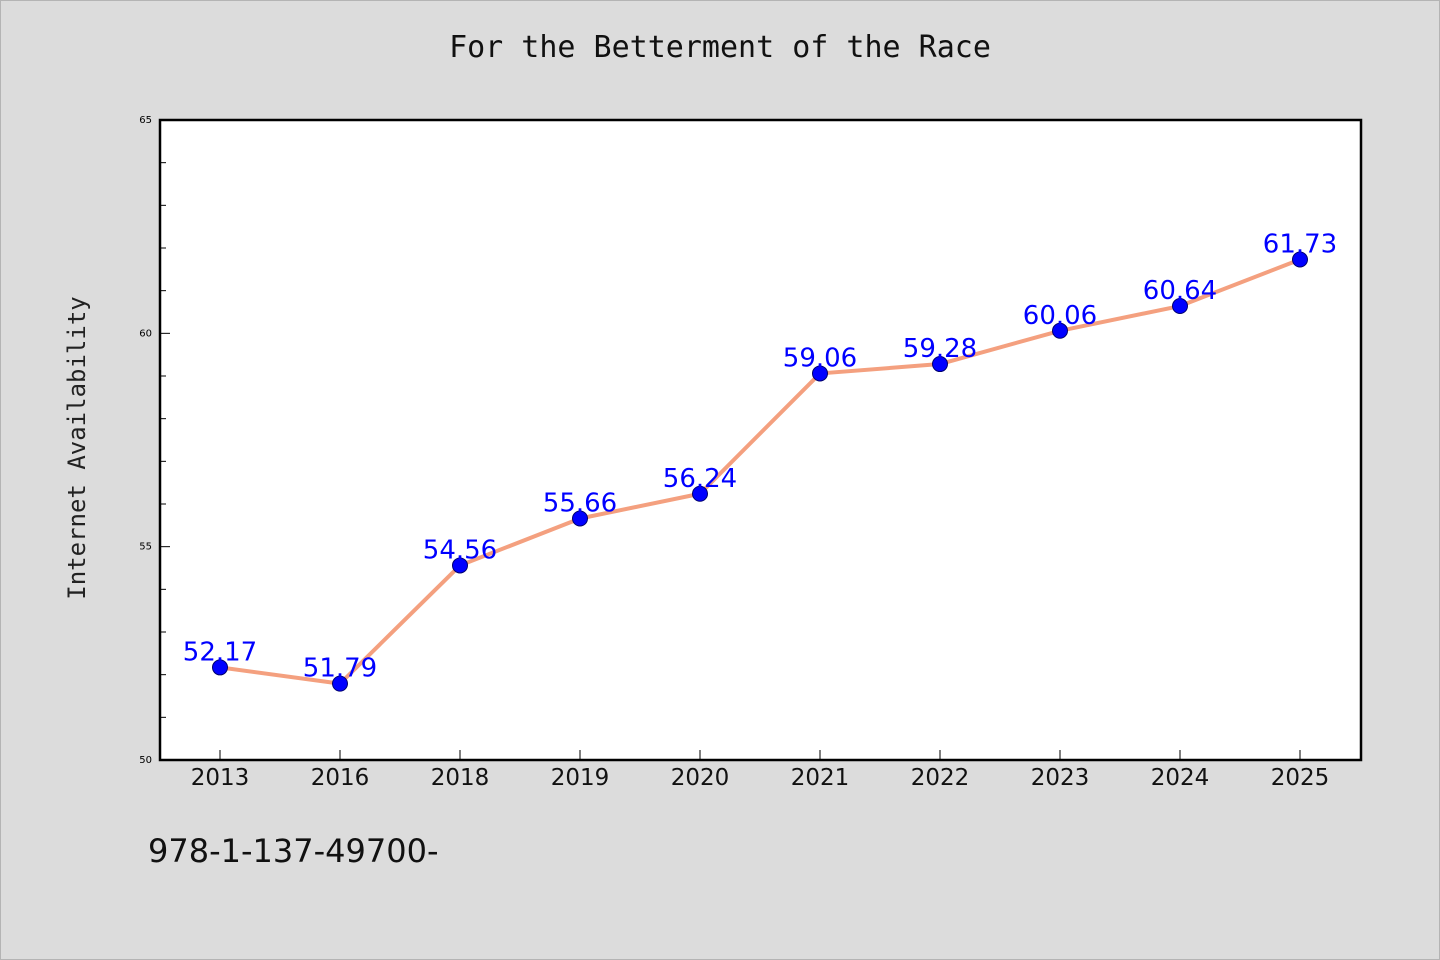  I want to click on data-label: 60.64, so click(1180, 291).